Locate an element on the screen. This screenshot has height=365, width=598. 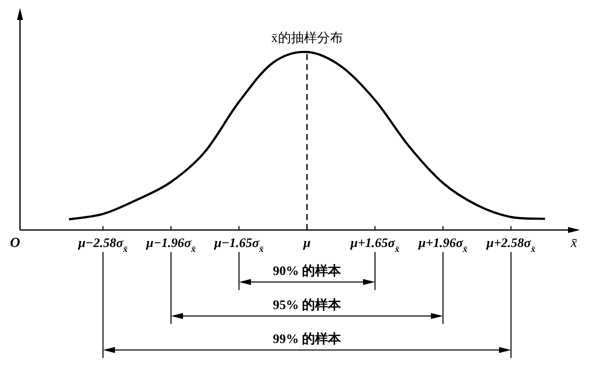
x-tick-label: μ+2.58σ$_{x̄}$ is located at coordinates (511, 244).